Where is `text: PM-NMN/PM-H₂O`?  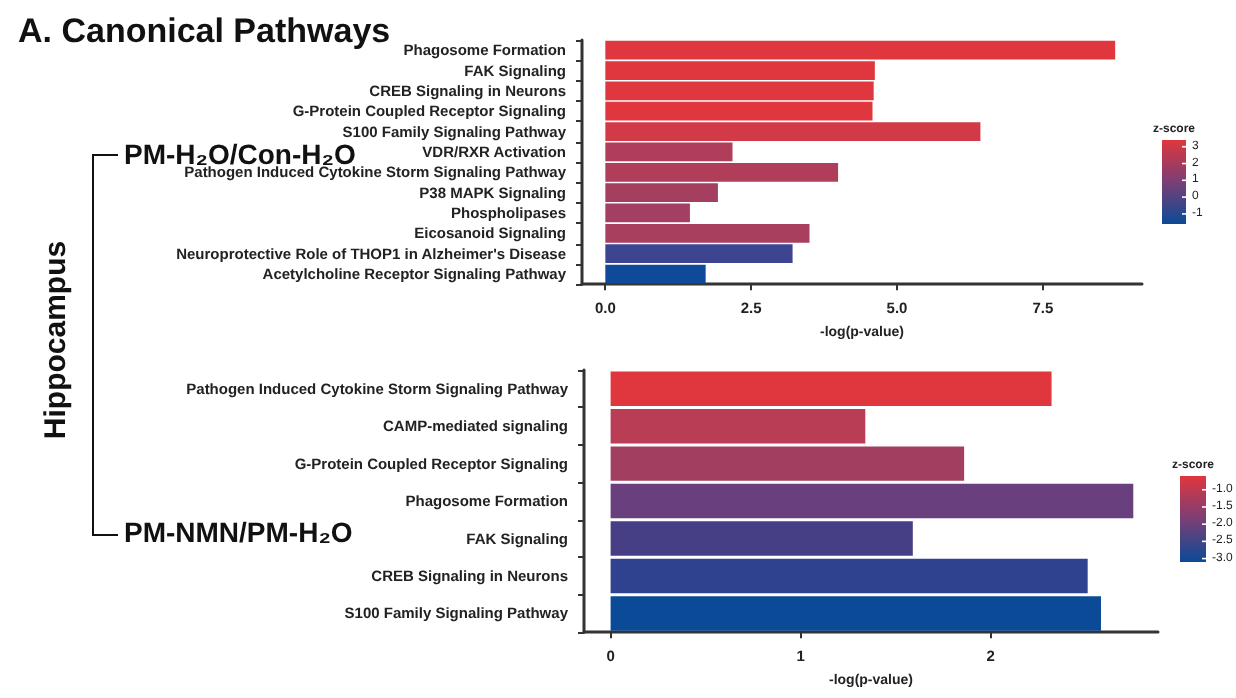 text: PM-NMN/PM-H₂O is located at coordinates (238, 532).